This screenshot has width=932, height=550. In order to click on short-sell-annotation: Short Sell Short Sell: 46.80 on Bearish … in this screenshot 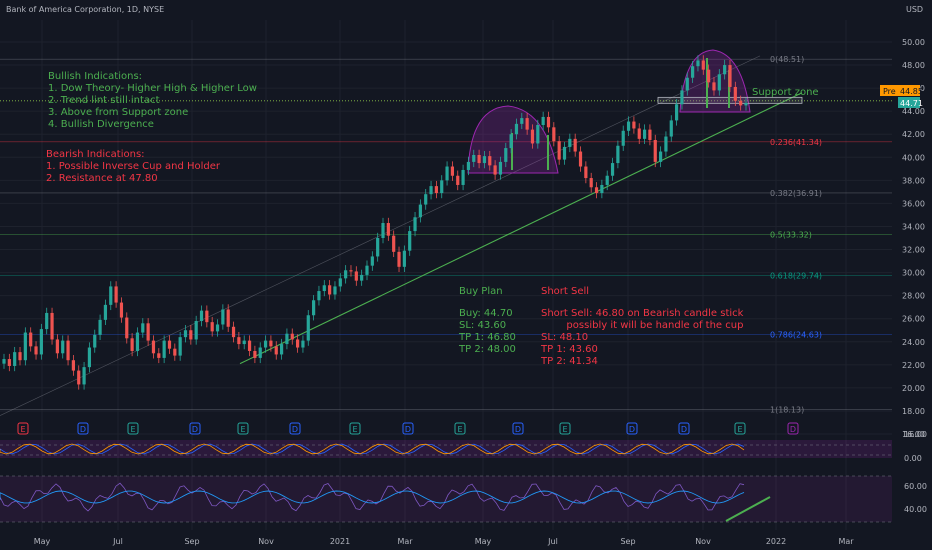, I will do `click(642, 326)`.